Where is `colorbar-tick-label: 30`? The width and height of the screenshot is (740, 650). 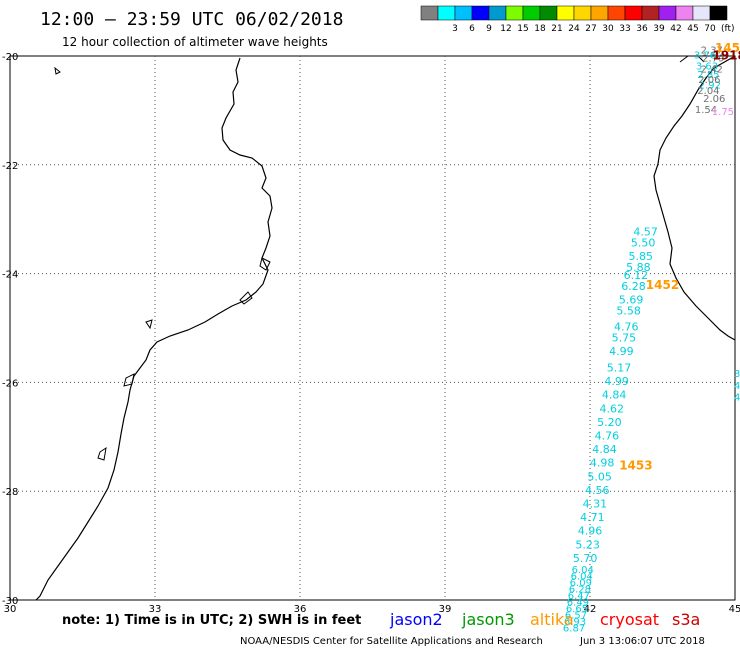
colorbar-tick-label: 30 is located at coordinates (608, 29).